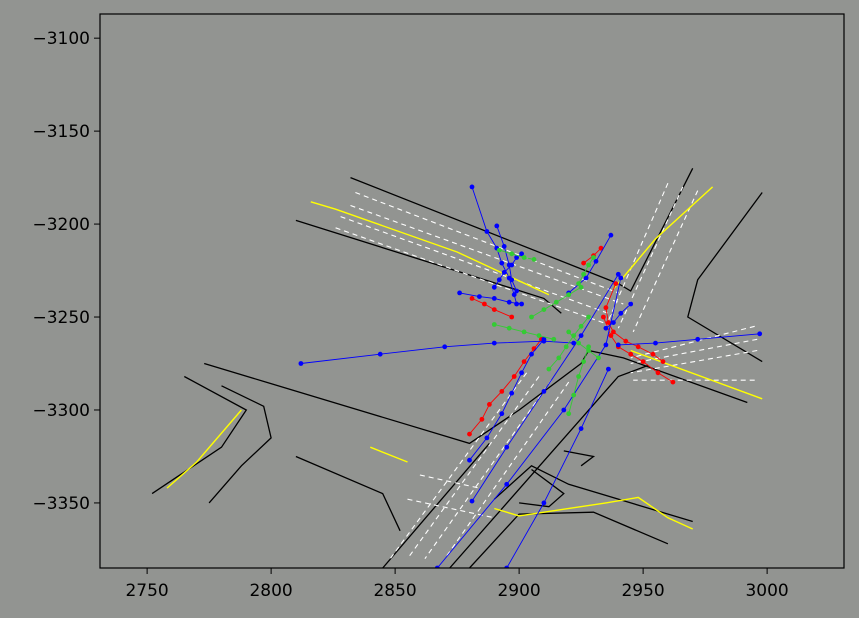 The image size is (859, 618). What do you see at coordinates (146, 591) in the screenshot?
I see `x-tick-label-0: 2750` at bounding box center [146, 591].